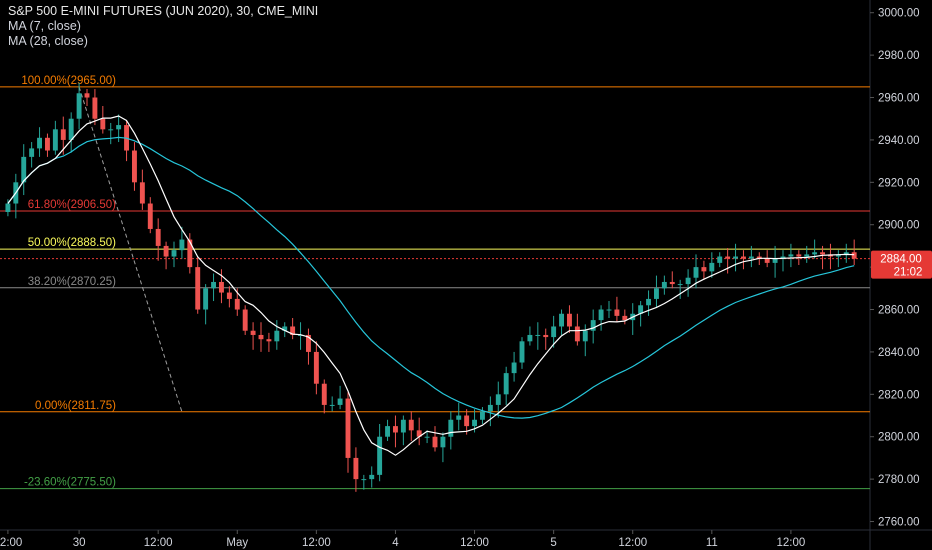 The image size is (932, 550). What do you see at coordinates (130, 249) in the screenshot?
I see `fib-trendline` at bounding box center [130, 249].